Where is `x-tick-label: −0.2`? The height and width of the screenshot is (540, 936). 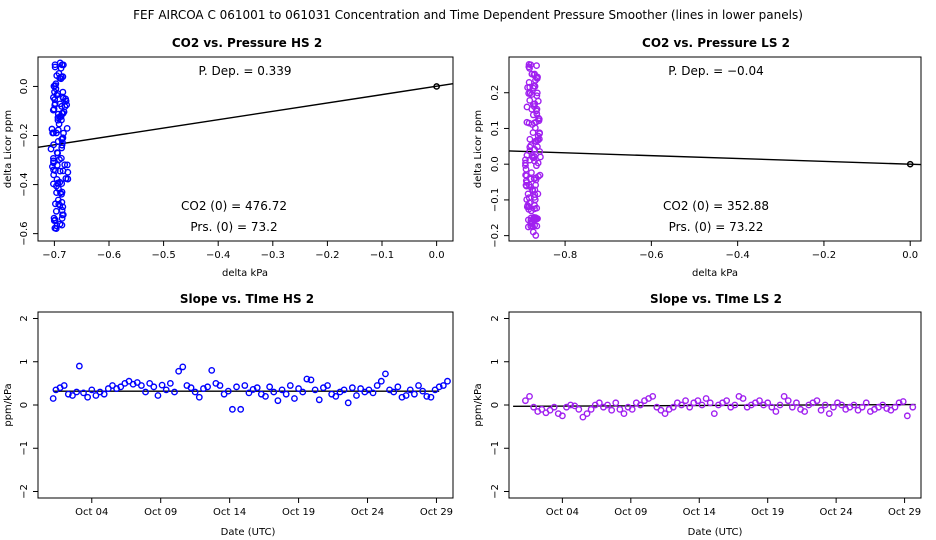 x-tick-label: −0.2 is located at coordinates (824, 255).